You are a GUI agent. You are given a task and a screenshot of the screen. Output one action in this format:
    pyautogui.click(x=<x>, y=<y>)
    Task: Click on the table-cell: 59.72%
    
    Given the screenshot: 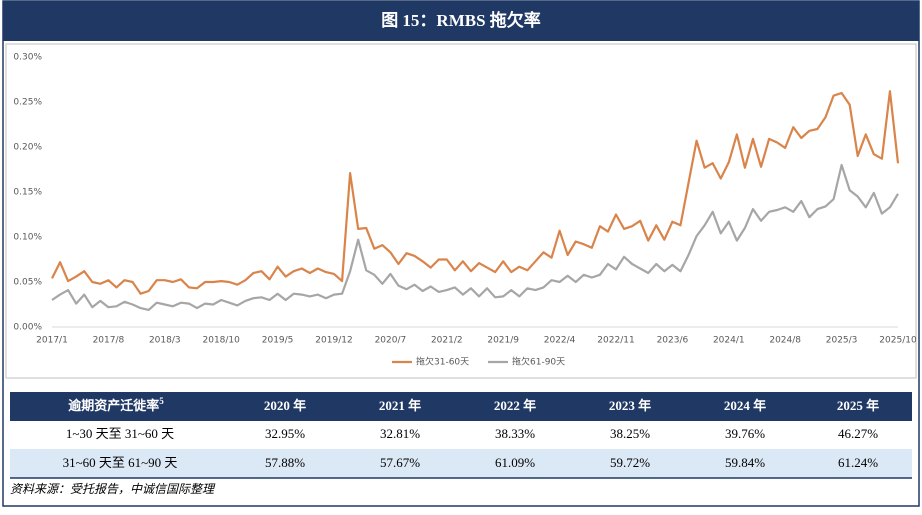 What is the action you would take?
    pyautogui.click(x=630, y=462)
    